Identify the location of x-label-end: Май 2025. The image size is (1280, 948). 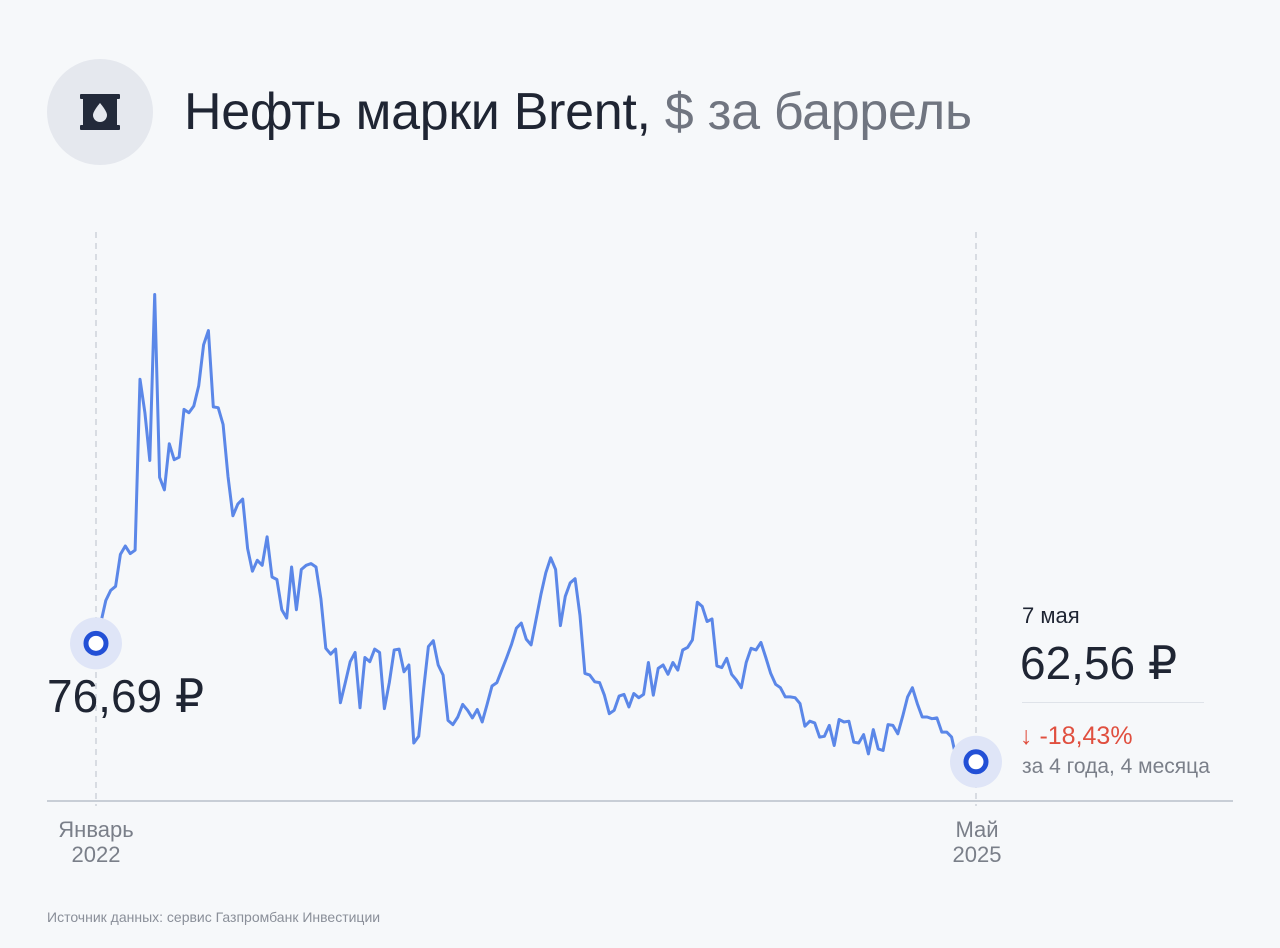
(977, 842).